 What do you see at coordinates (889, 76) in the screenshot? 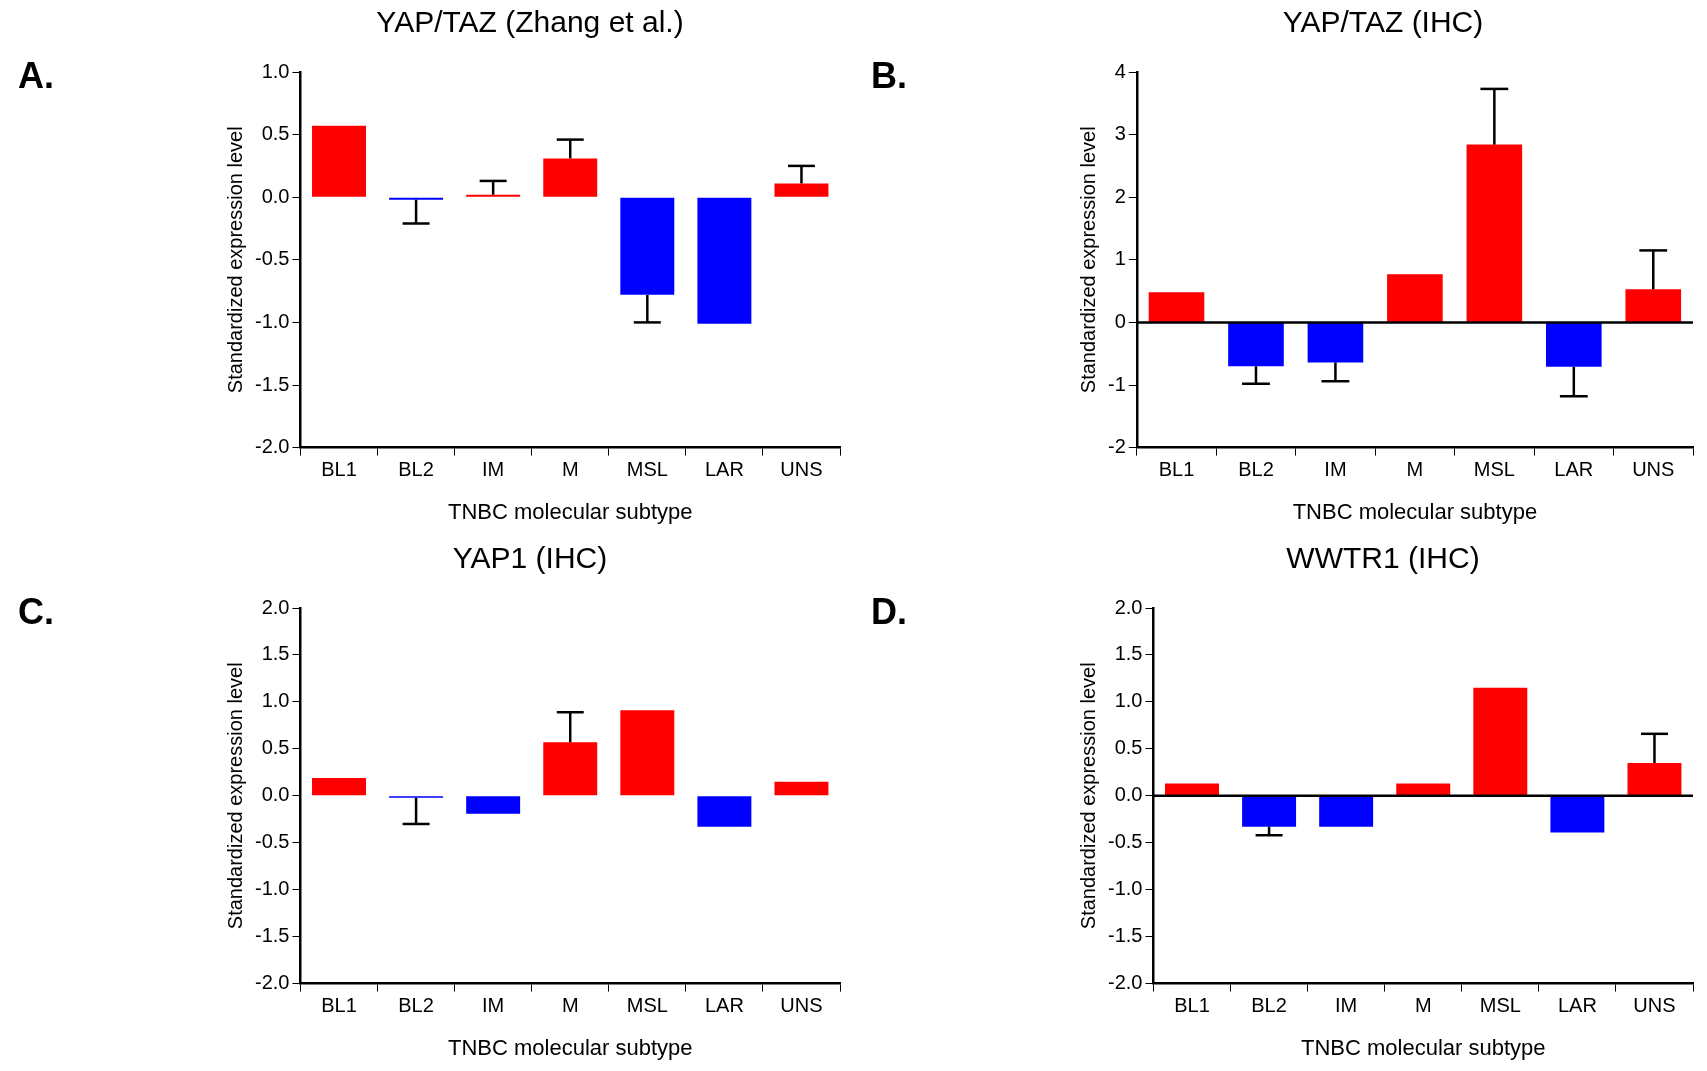
I see `text: B.` at bounding box center [889, 76].